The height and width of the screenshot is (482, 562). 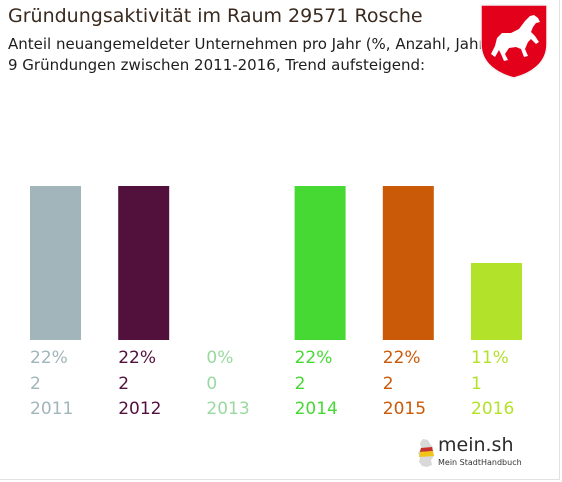 What do you see at coordinates (490, 358) in the screenshot?
I see `percent-label-2016: 11%` at bounding box center [490, 358].